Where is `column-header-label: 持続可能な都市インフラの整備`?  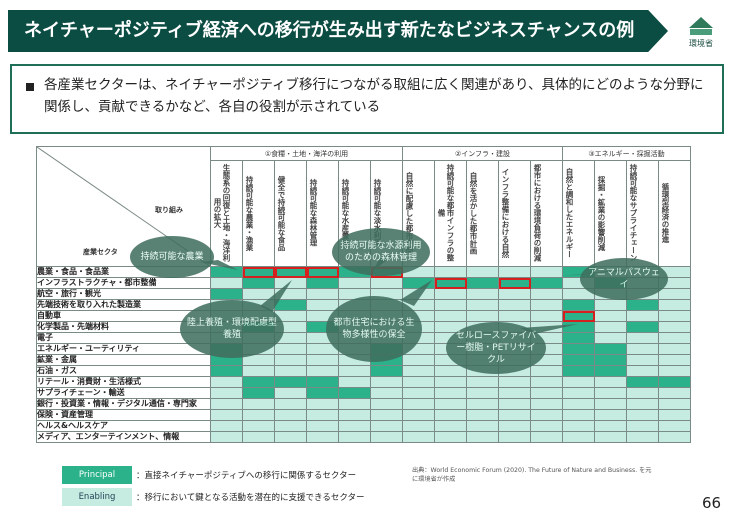 column-header-label: 持続可能な都市インフラの整備 is located at coordinates (446, 213).